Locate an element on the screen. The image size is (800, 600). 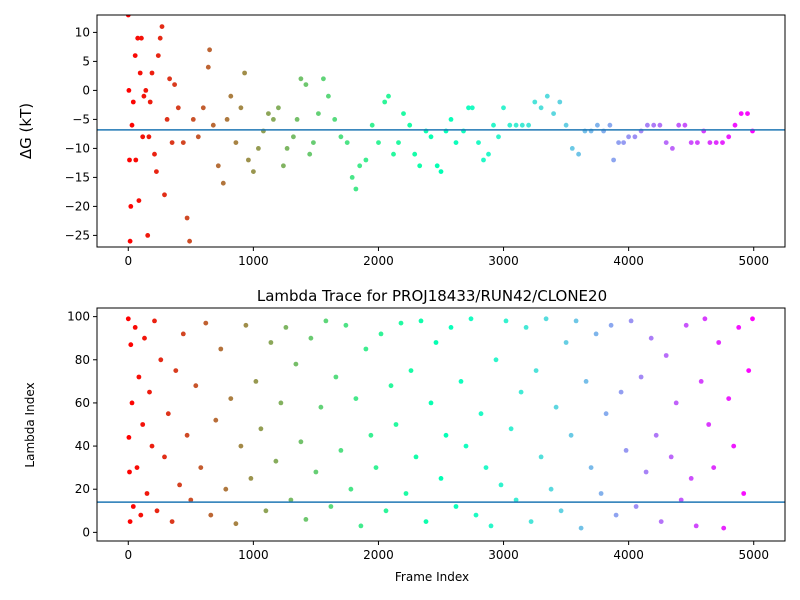
delta-g-y-tick-label: 0 is located at coordinates (86, 90).